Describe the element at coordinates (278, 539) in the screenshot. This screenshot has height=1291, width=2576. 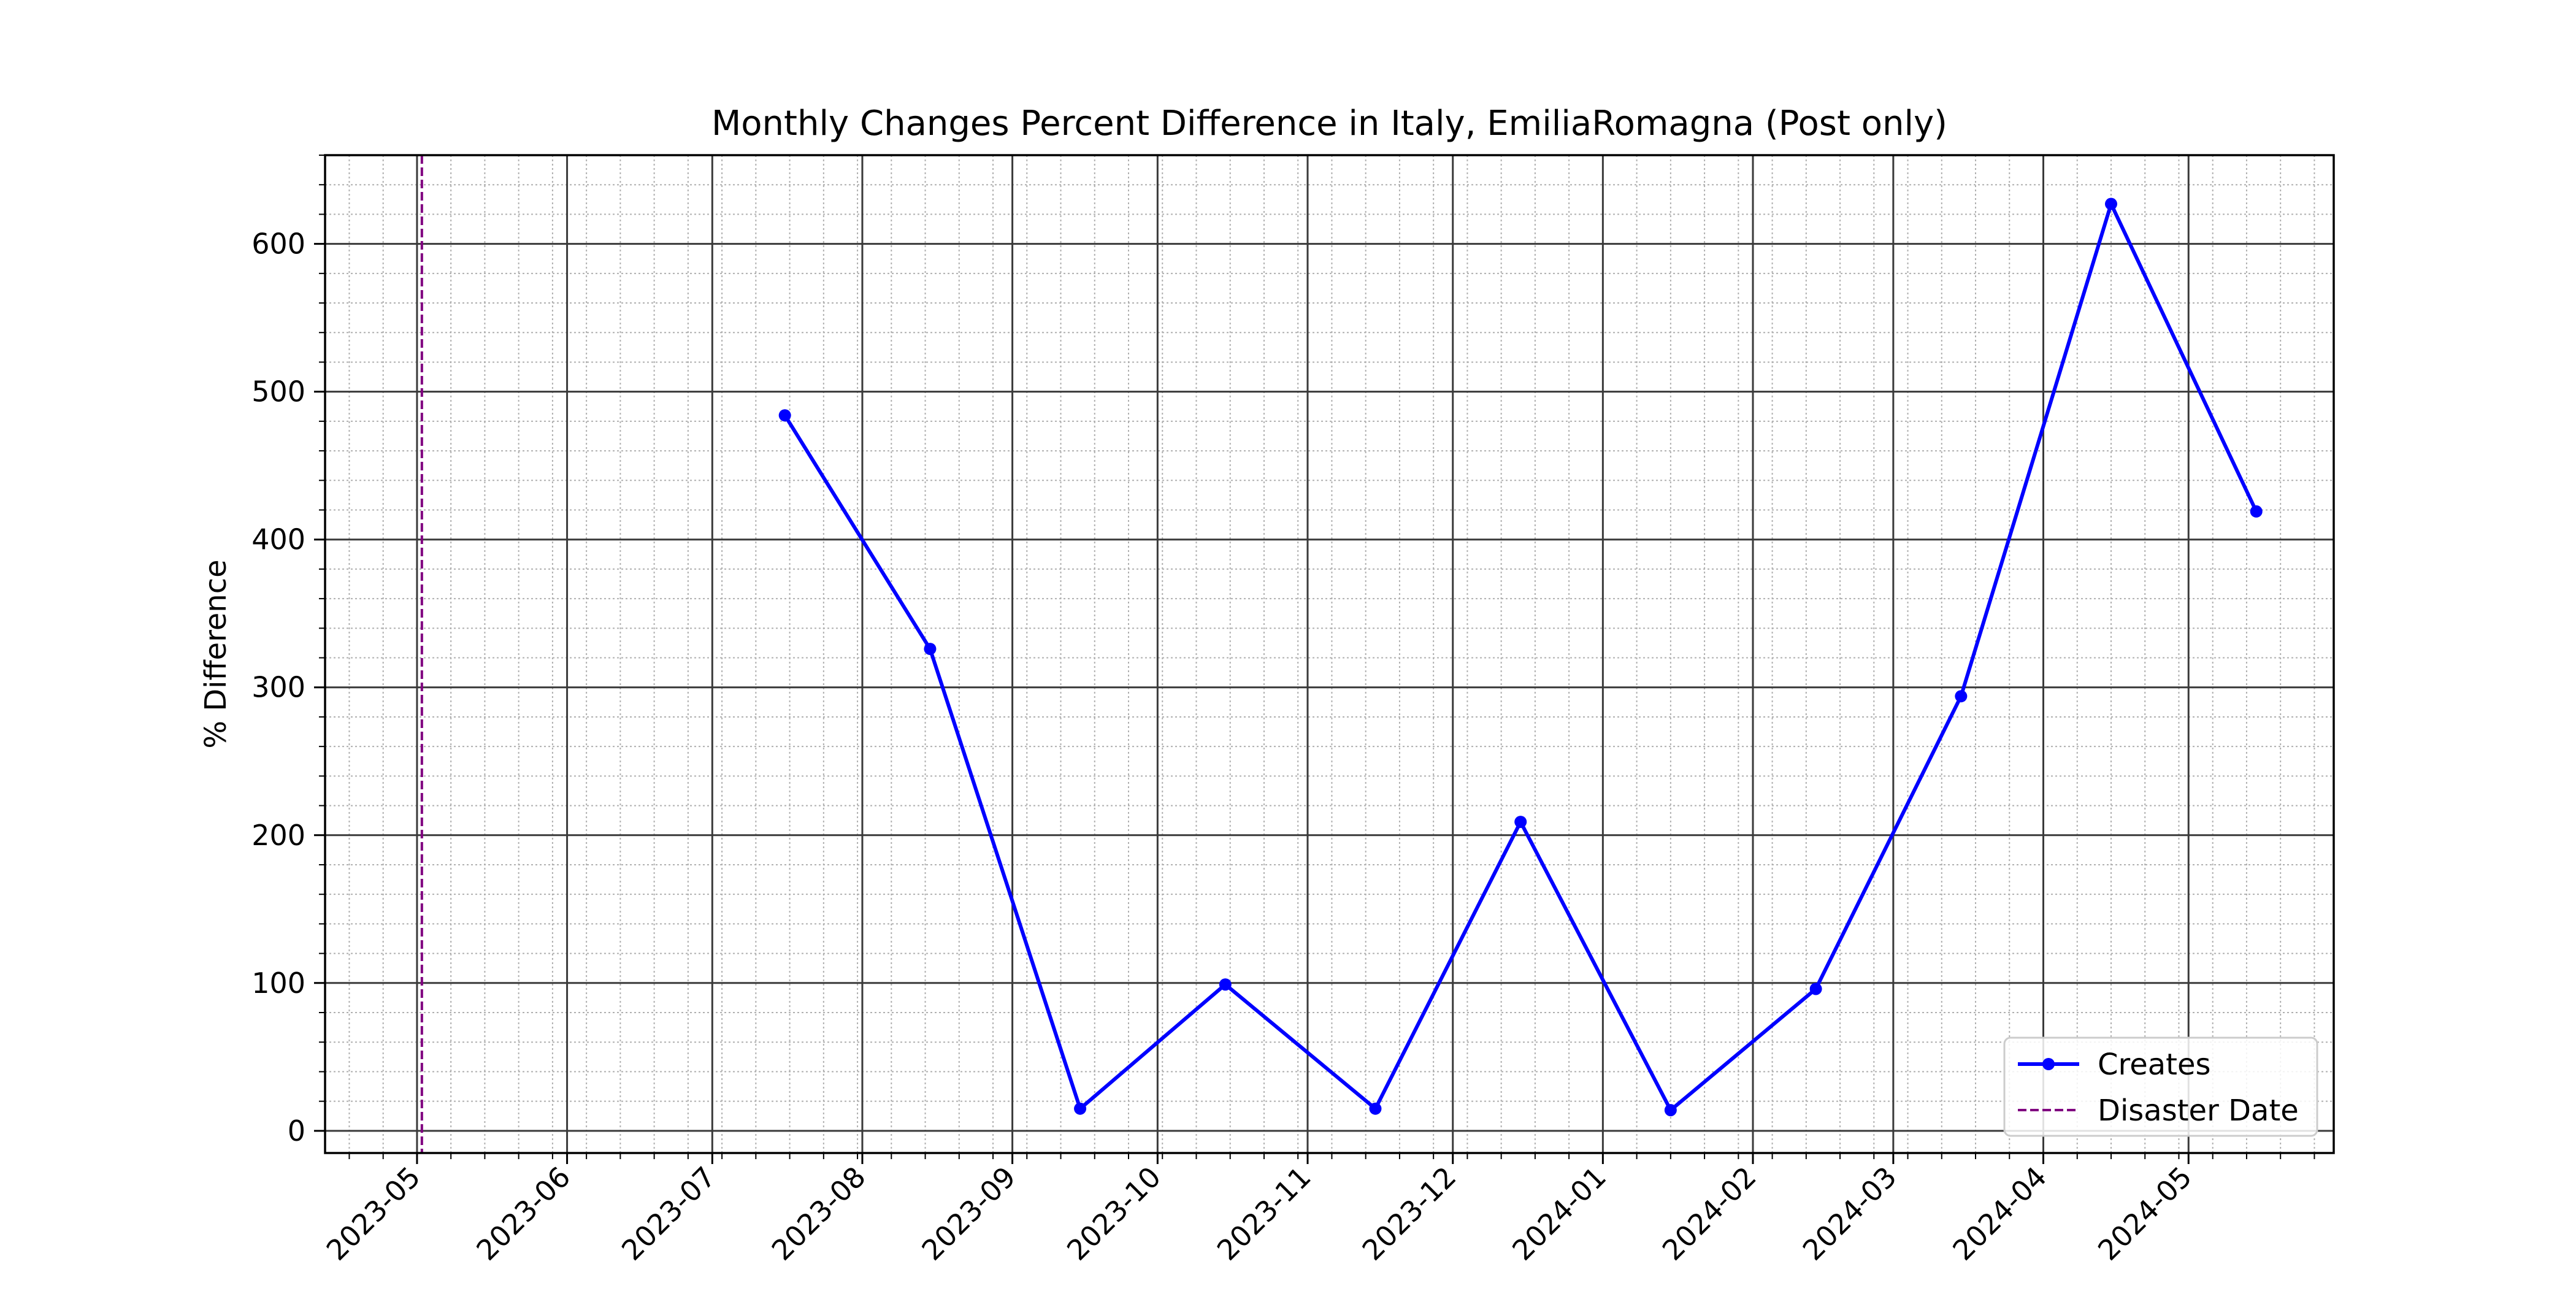
I see `y-tick-label: 400` at that location.